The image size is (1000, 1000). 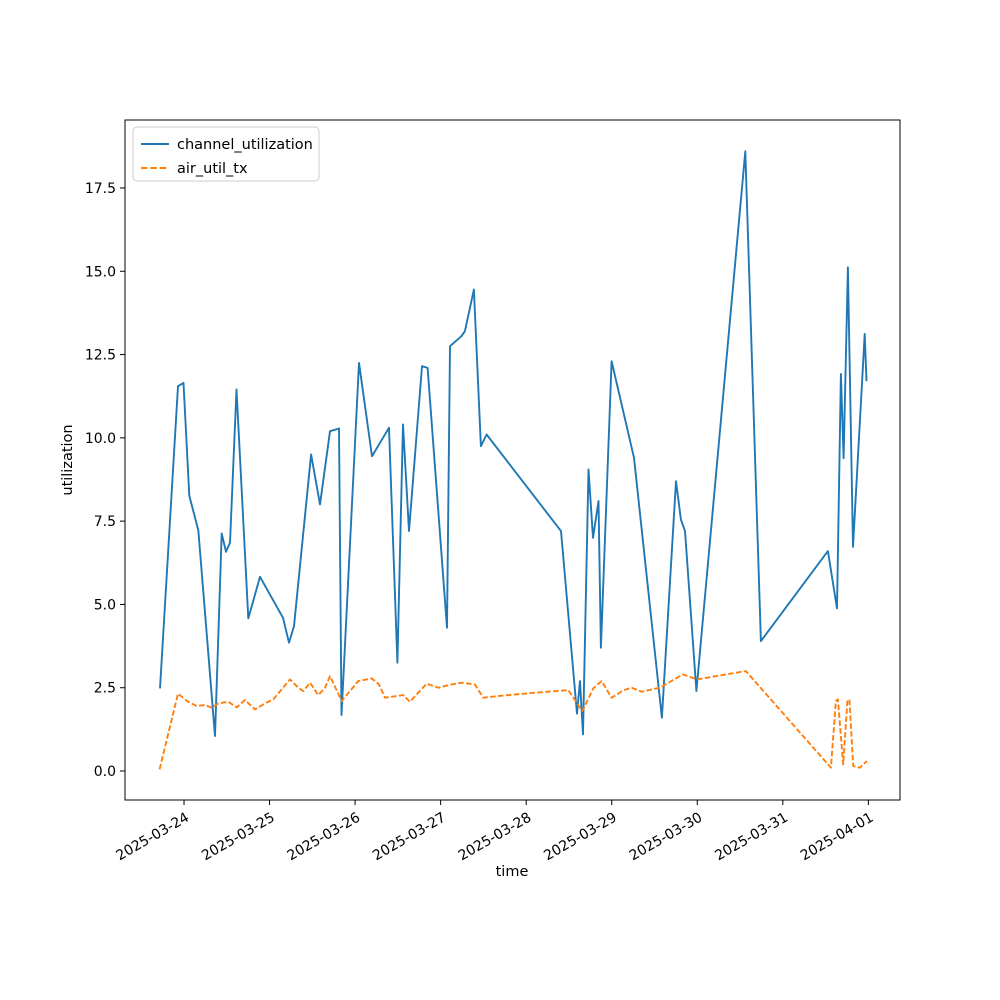 I want to click on x-tick-label: 2025-03-26, so click(x=324, y=837).